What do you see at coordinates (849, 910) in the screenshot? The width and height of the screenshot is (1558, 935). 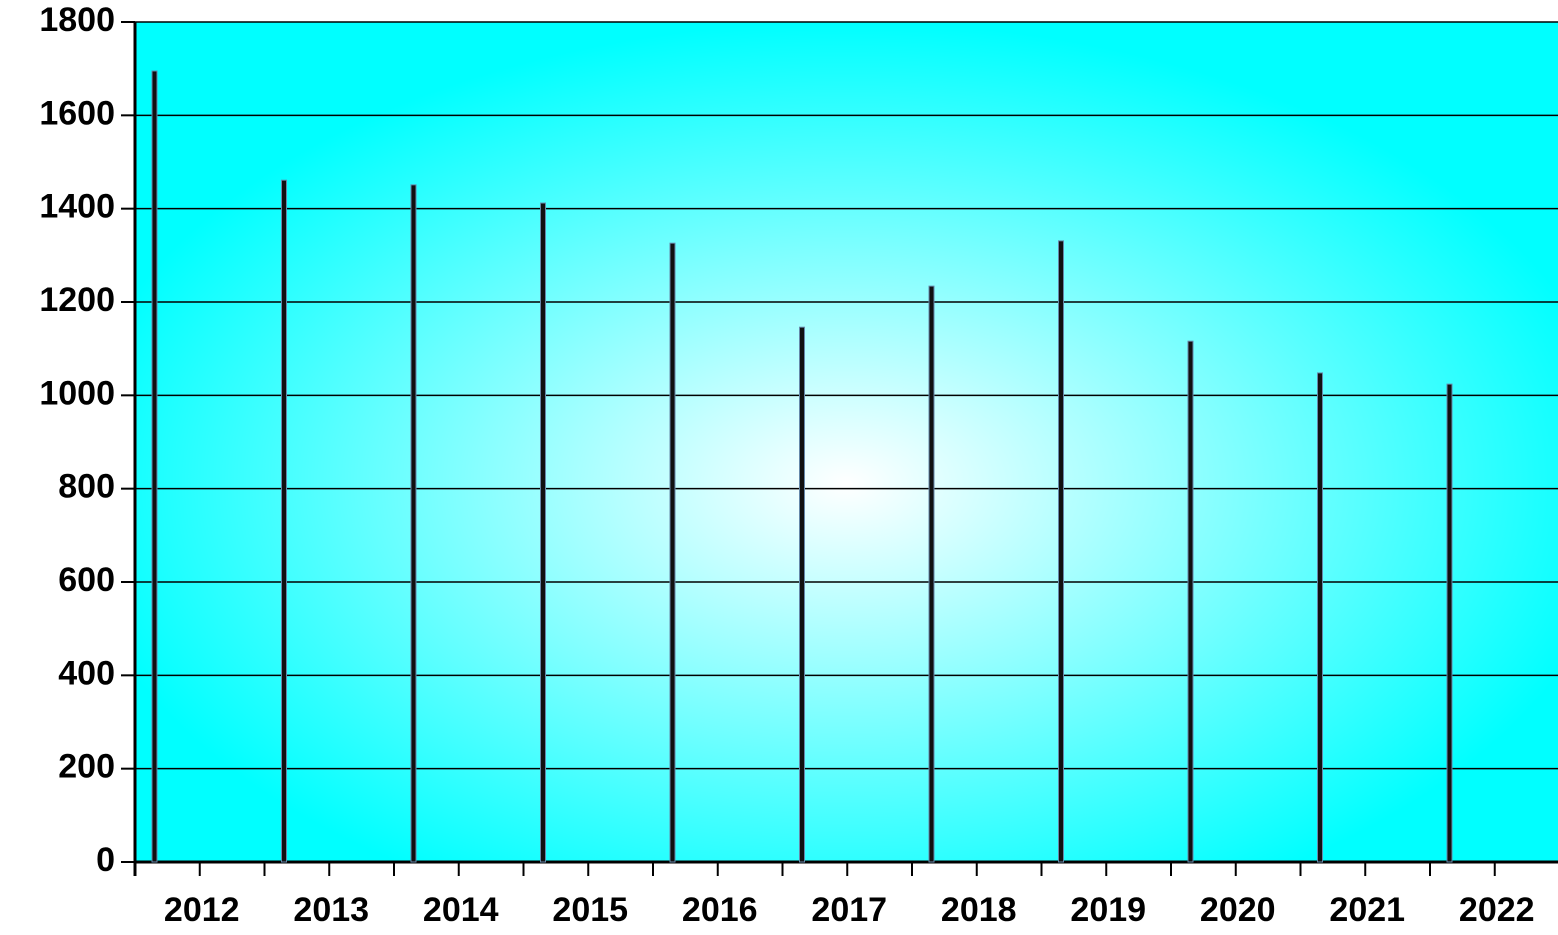 I see `x-tick-label: 2017` at bounding box center [849, 910].